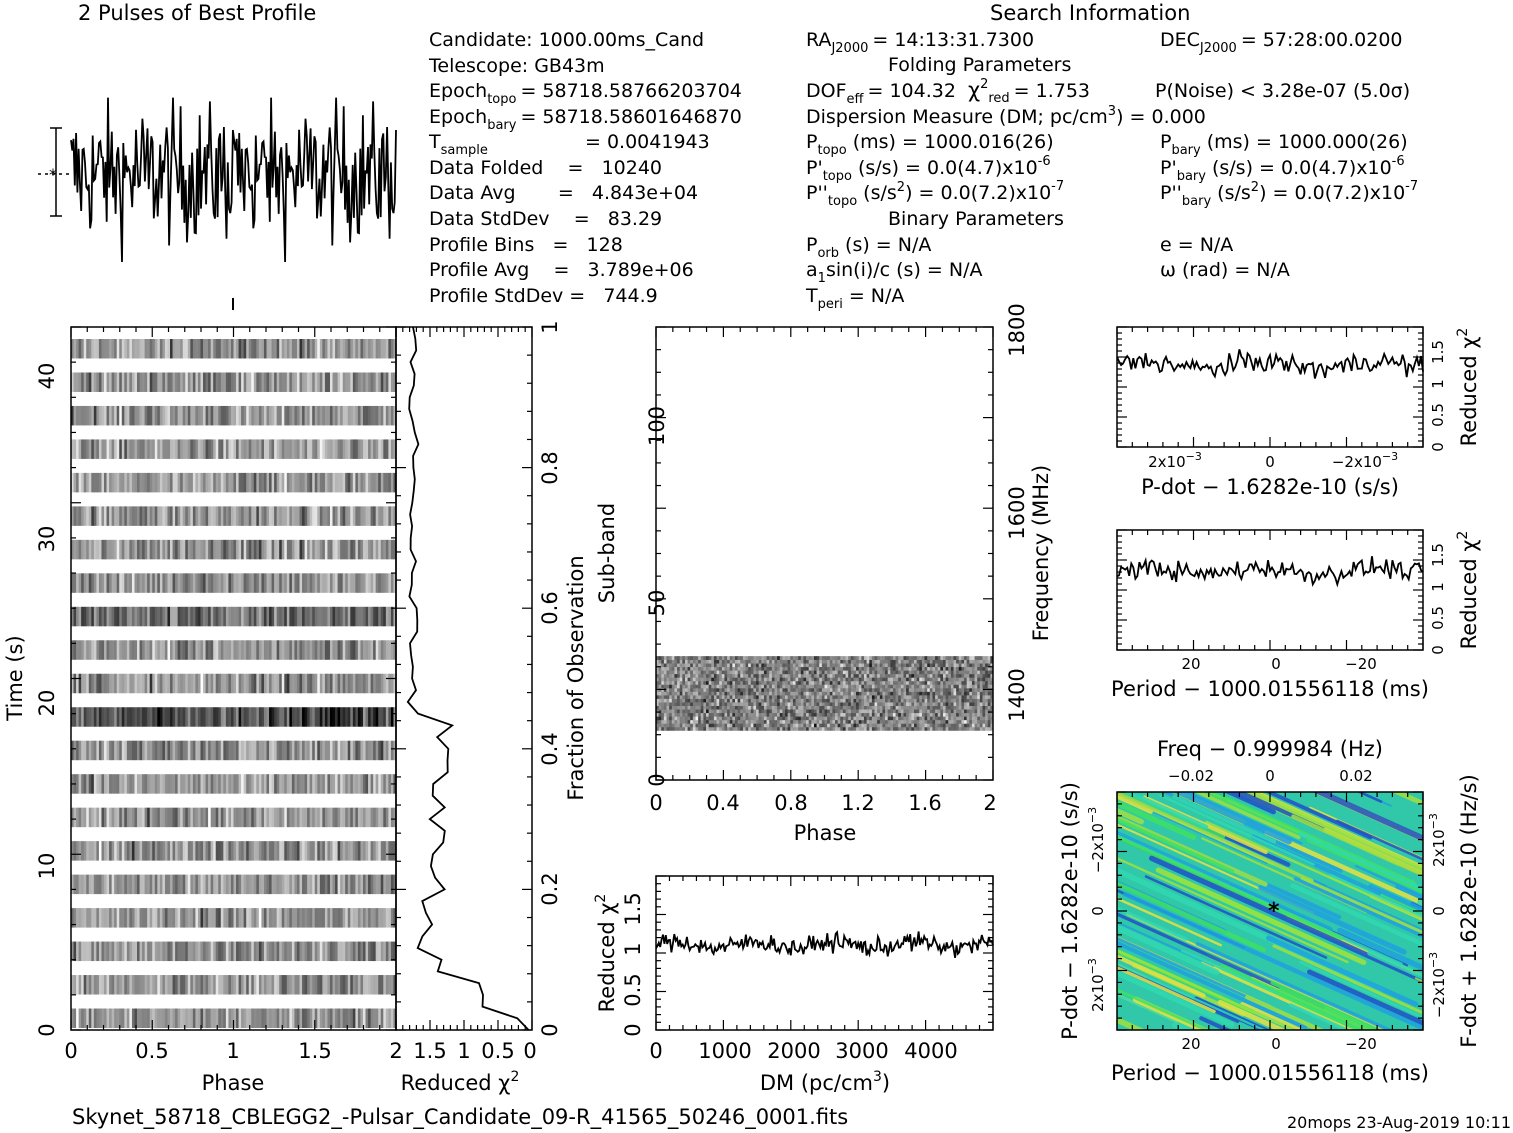 The width and height of the screenshot is (1513, 1133). What do you see at coordinates (935, 194) in the screenshot?
I see `pddot-topo: P''topo (s/s2) = 0.0(7.2)x10-7` at bounding box center [935, 194].